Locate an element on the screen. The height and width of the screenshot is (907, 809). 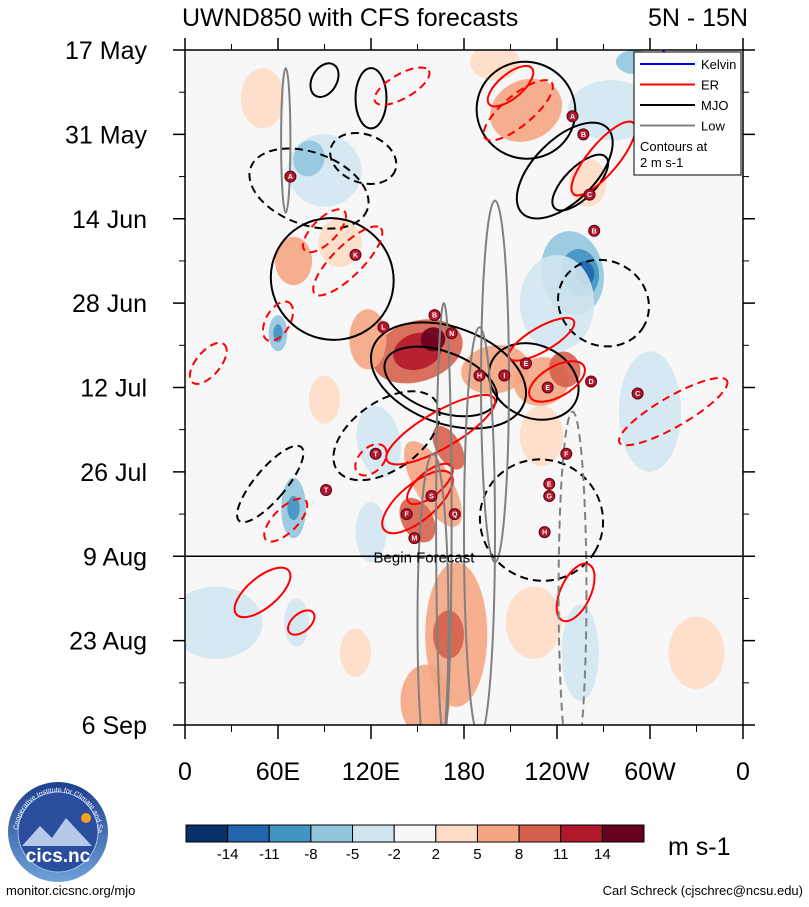
storm-label: N is located at coordinates (451, 334).